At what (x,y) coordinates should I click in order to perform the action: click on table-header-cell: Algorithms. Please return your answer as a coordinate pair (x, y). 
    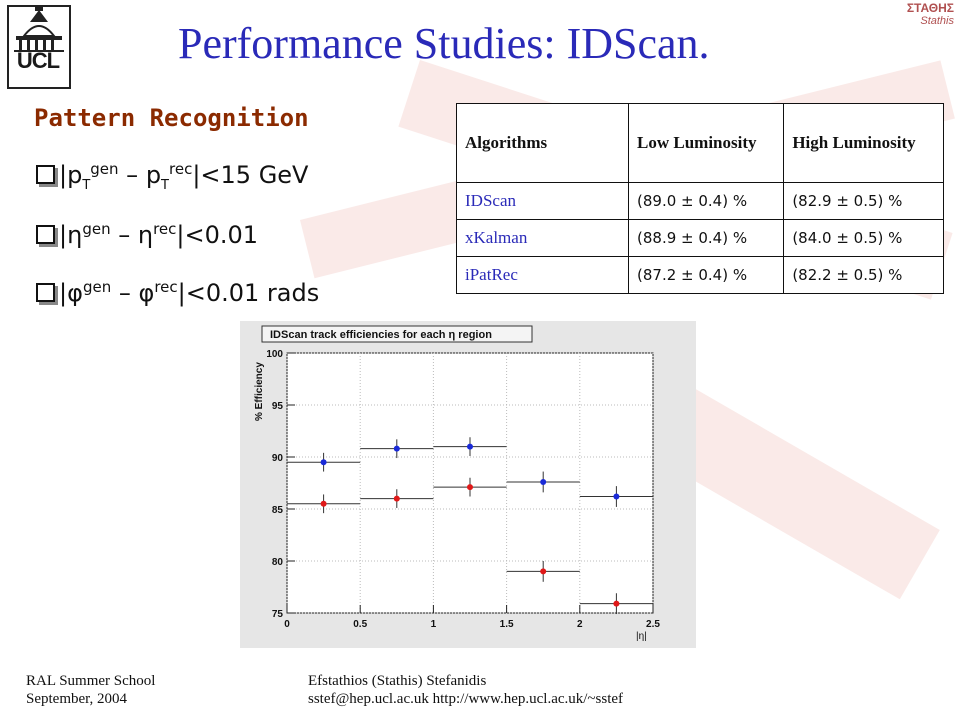
    Looking at the image, I should click on (542, 143).